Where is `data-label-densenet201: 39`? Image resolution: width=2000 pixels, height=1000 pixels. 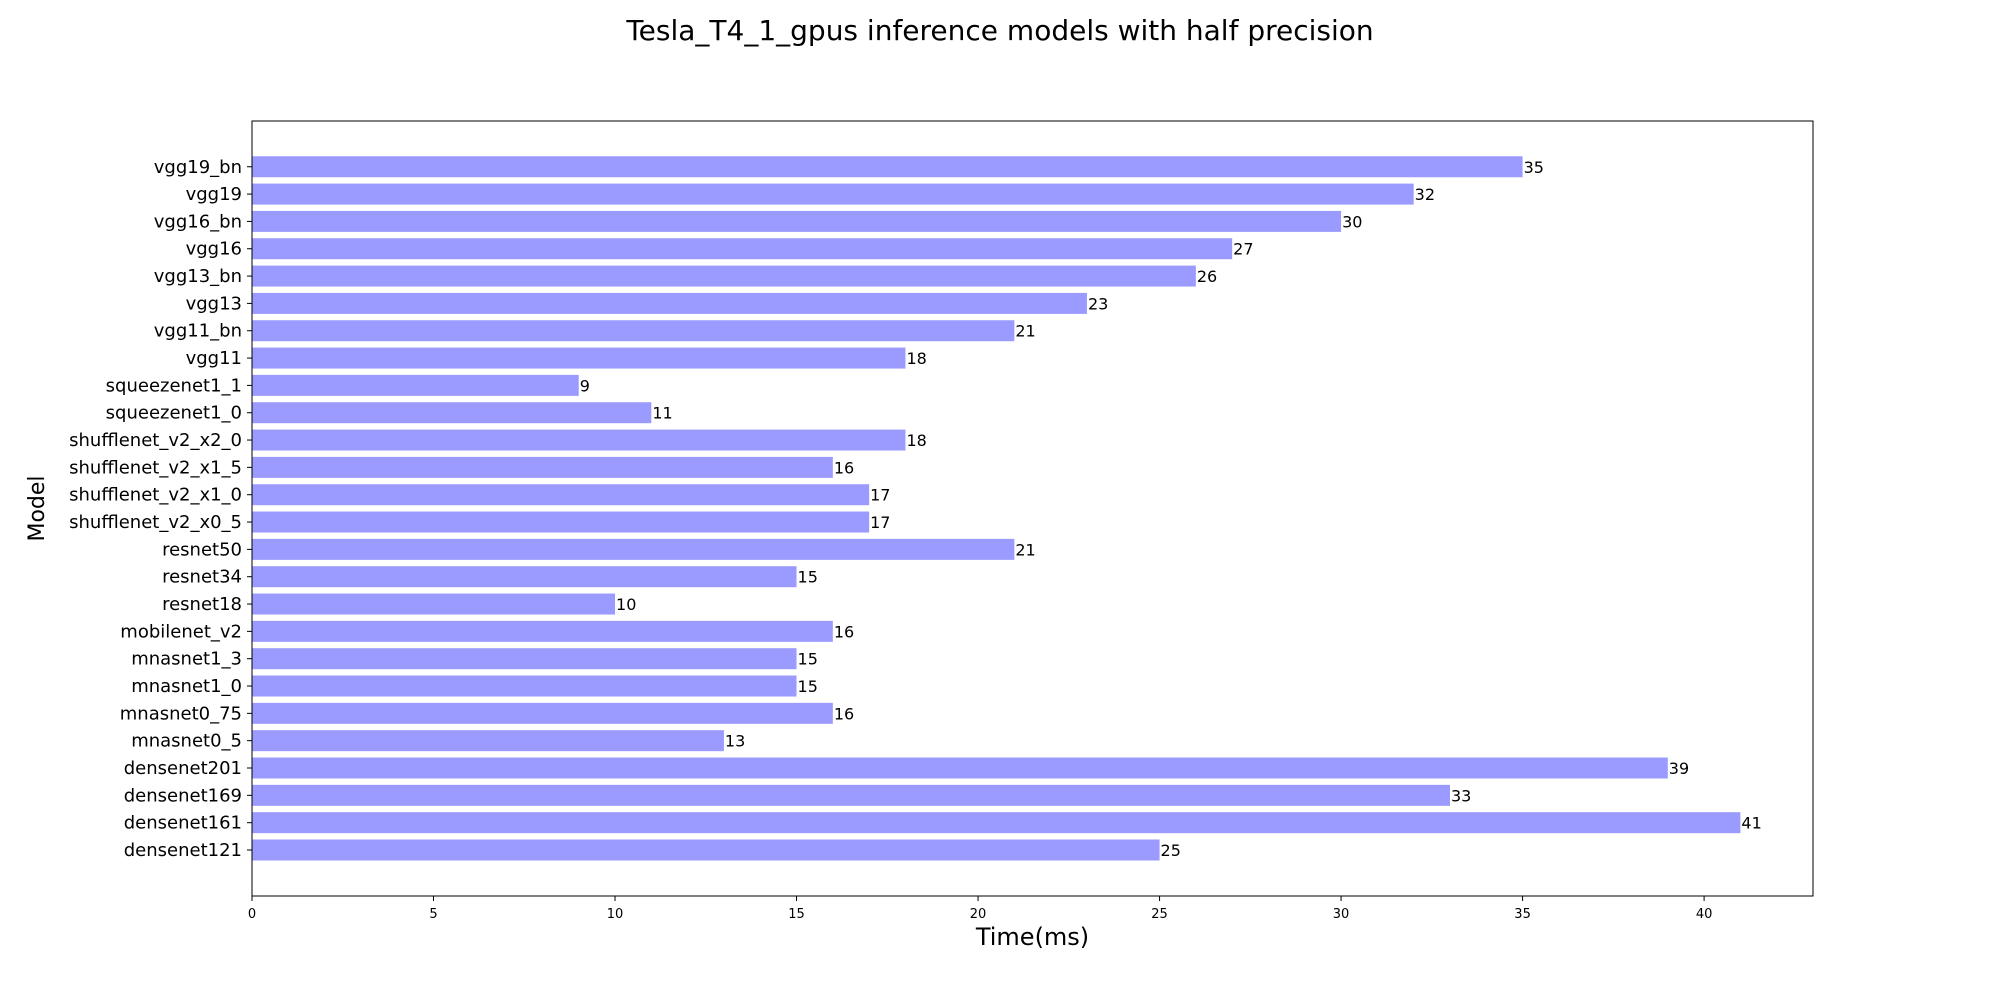
data-label-densenet201: 39 is located at coordinates (1679, 768).